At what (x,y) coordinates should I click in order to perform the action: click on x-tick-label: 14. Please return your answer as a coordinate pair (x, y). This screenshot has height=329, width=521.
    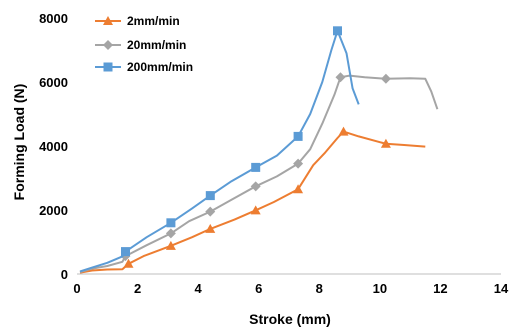
    Looking at the image, I should click on (501, 288).